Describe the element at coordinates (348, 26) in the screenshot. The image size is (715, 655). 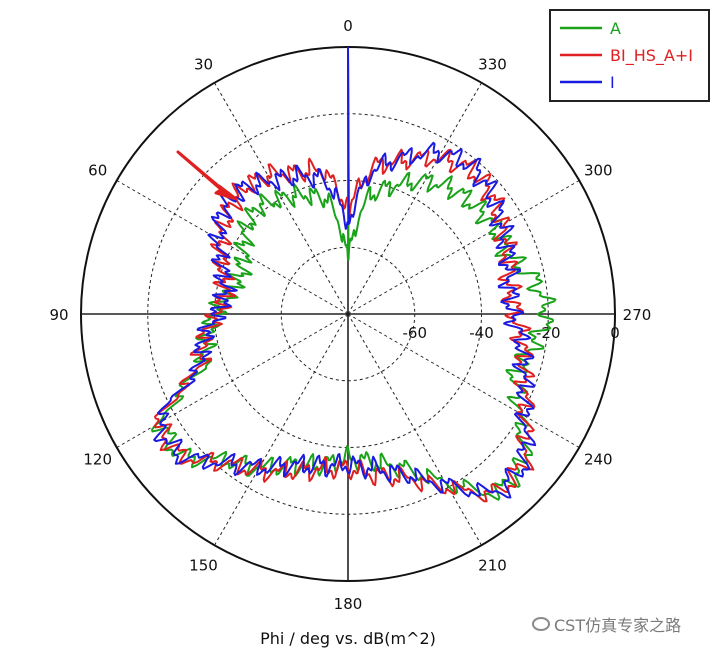
I see `angle-tick-label: 0` at that location.